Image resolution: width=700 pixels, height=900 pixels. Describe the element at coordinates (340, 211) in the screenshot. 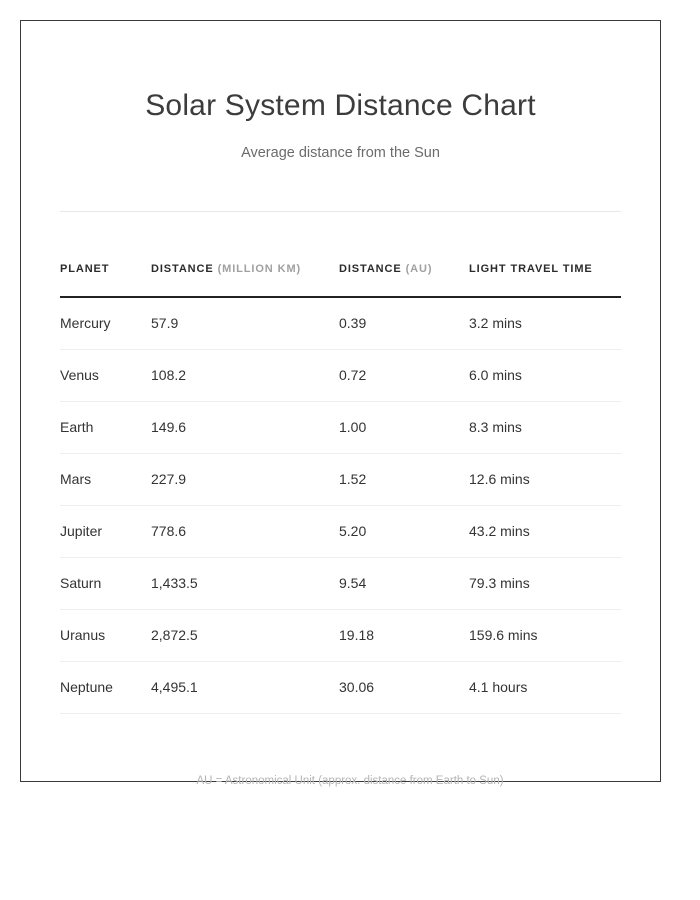

I see `header-divider` at that location.